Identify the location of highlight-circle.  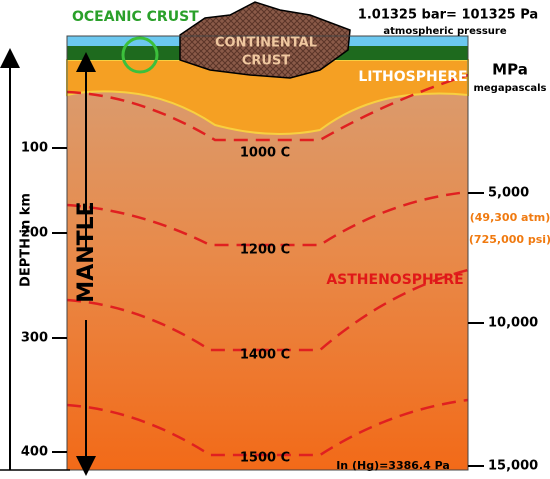
(140, 55).